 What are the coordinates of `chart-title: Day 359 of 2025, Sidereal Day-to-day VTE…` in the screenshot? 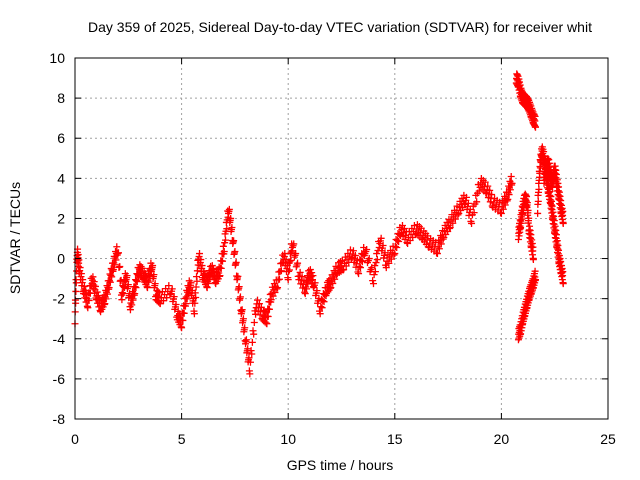 It's located at (340, 27).